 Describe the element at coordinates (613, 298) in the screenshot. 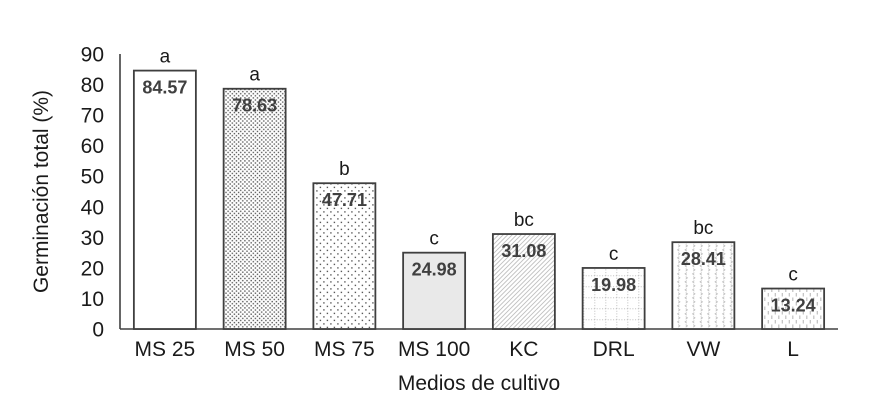

I see `bar-drl` at that location.